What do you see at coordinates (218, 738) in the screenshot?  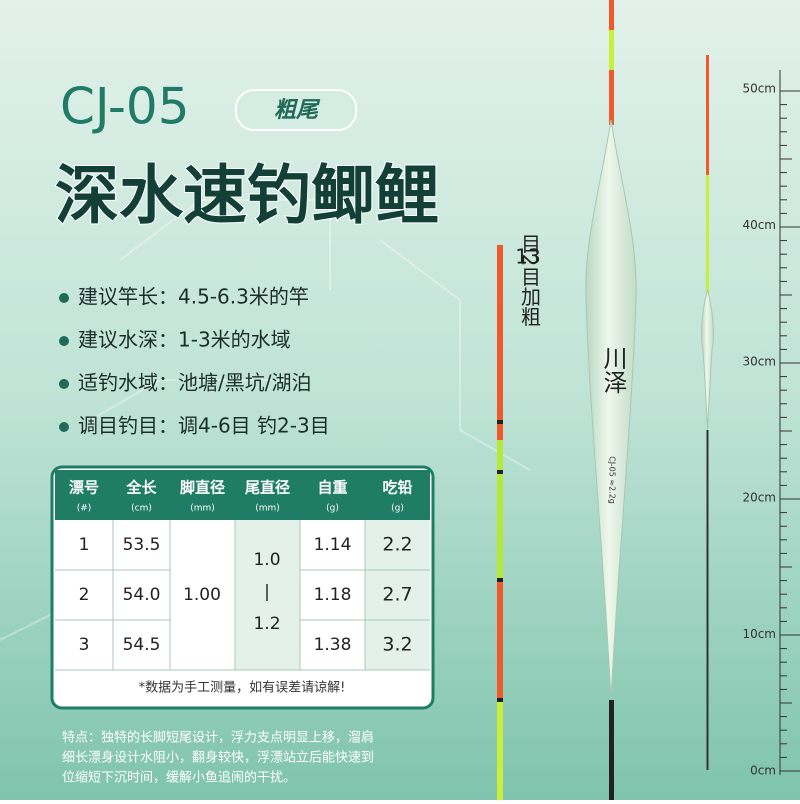 I see `description: 特点：独特的长脚短尾设计，浮力支点明显上移，溜肩` at bounding box center [218, 738].